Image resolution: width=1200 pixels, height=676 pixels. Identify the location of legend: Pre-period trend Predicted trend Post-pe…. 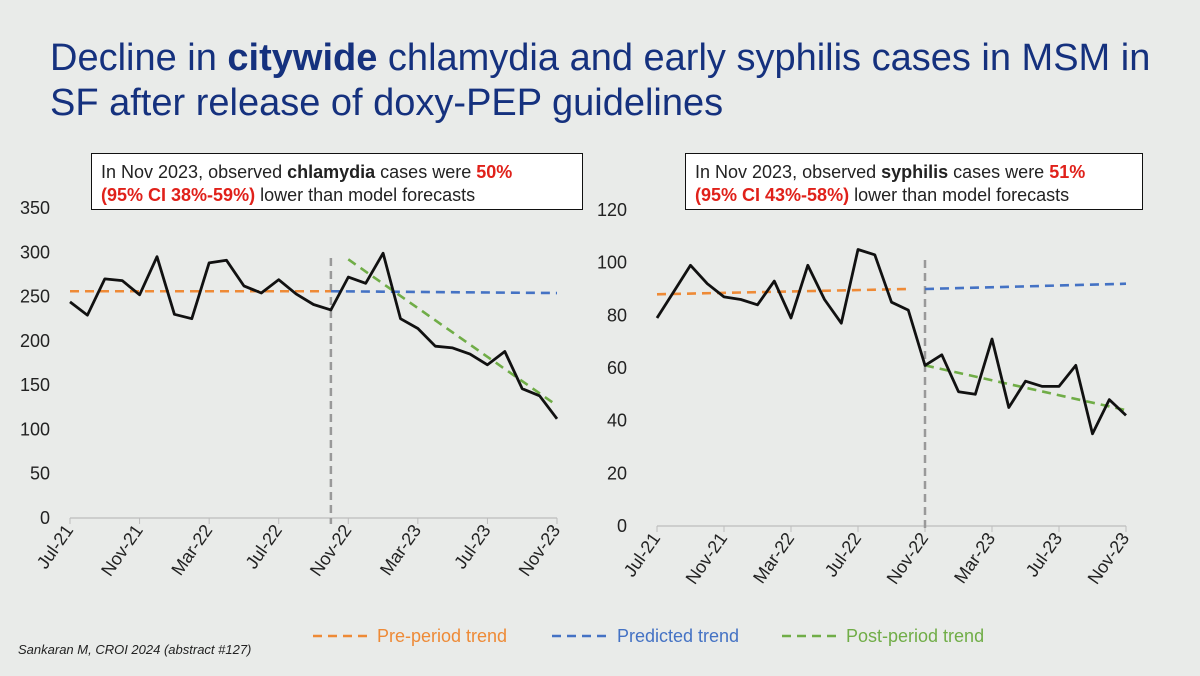
(648, 636).